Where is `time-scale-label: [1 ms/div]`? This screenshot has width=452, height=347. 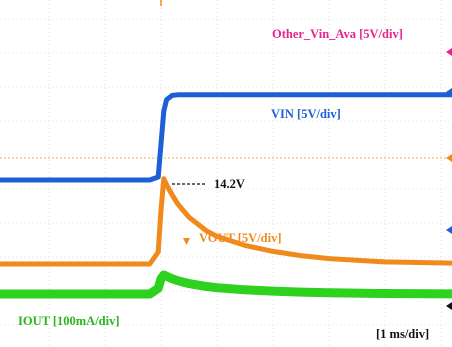
time-scale-label: [1 ms/div] is located at coordinates (402, 334).